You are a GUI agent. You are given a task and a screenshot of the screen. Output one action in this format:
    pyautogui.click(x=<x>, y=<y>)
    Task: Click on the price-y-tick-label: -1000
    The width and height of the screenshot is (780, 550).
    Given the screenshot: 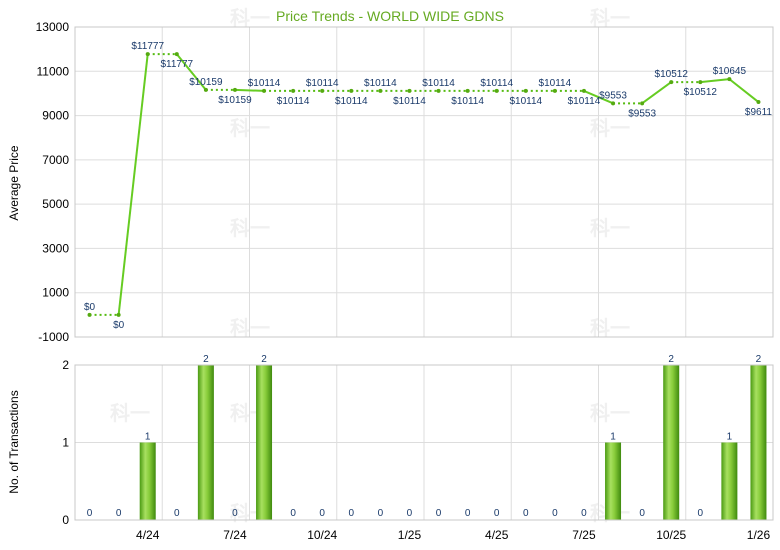 What is the action you would take?
    pyautogui.click(x=53, y=337)
    